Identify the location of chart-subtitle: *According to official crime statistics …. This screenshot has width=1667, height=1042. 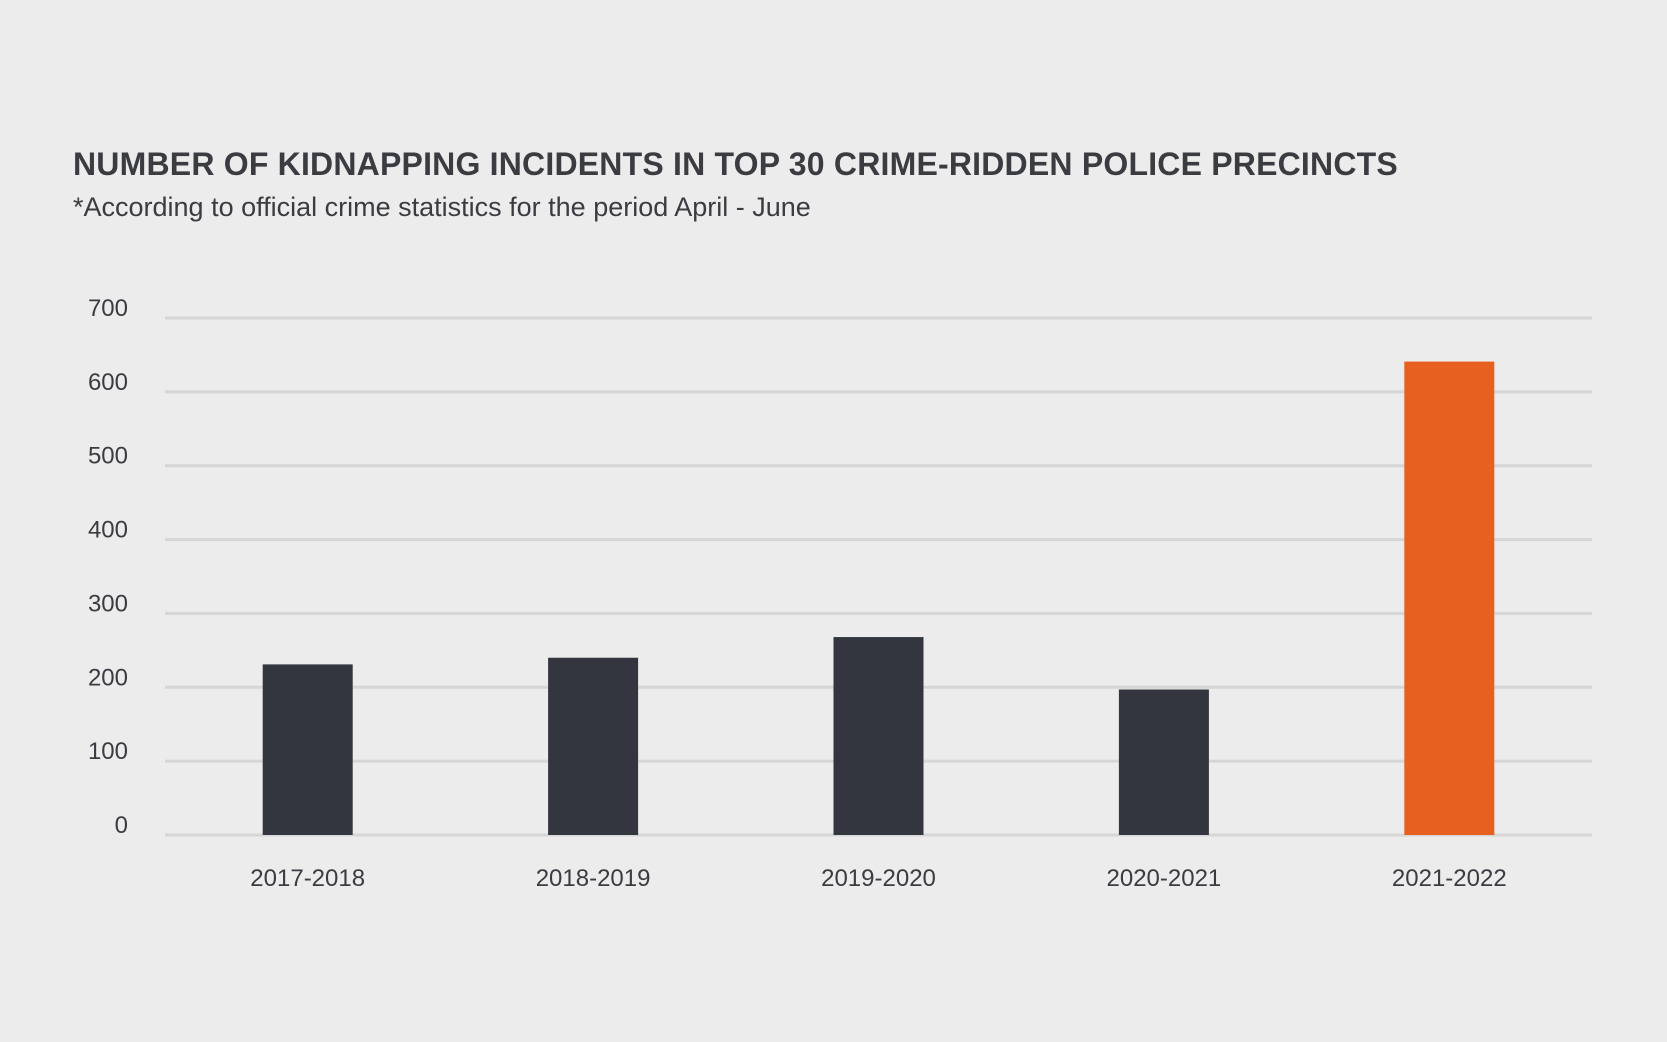
(442, 207).